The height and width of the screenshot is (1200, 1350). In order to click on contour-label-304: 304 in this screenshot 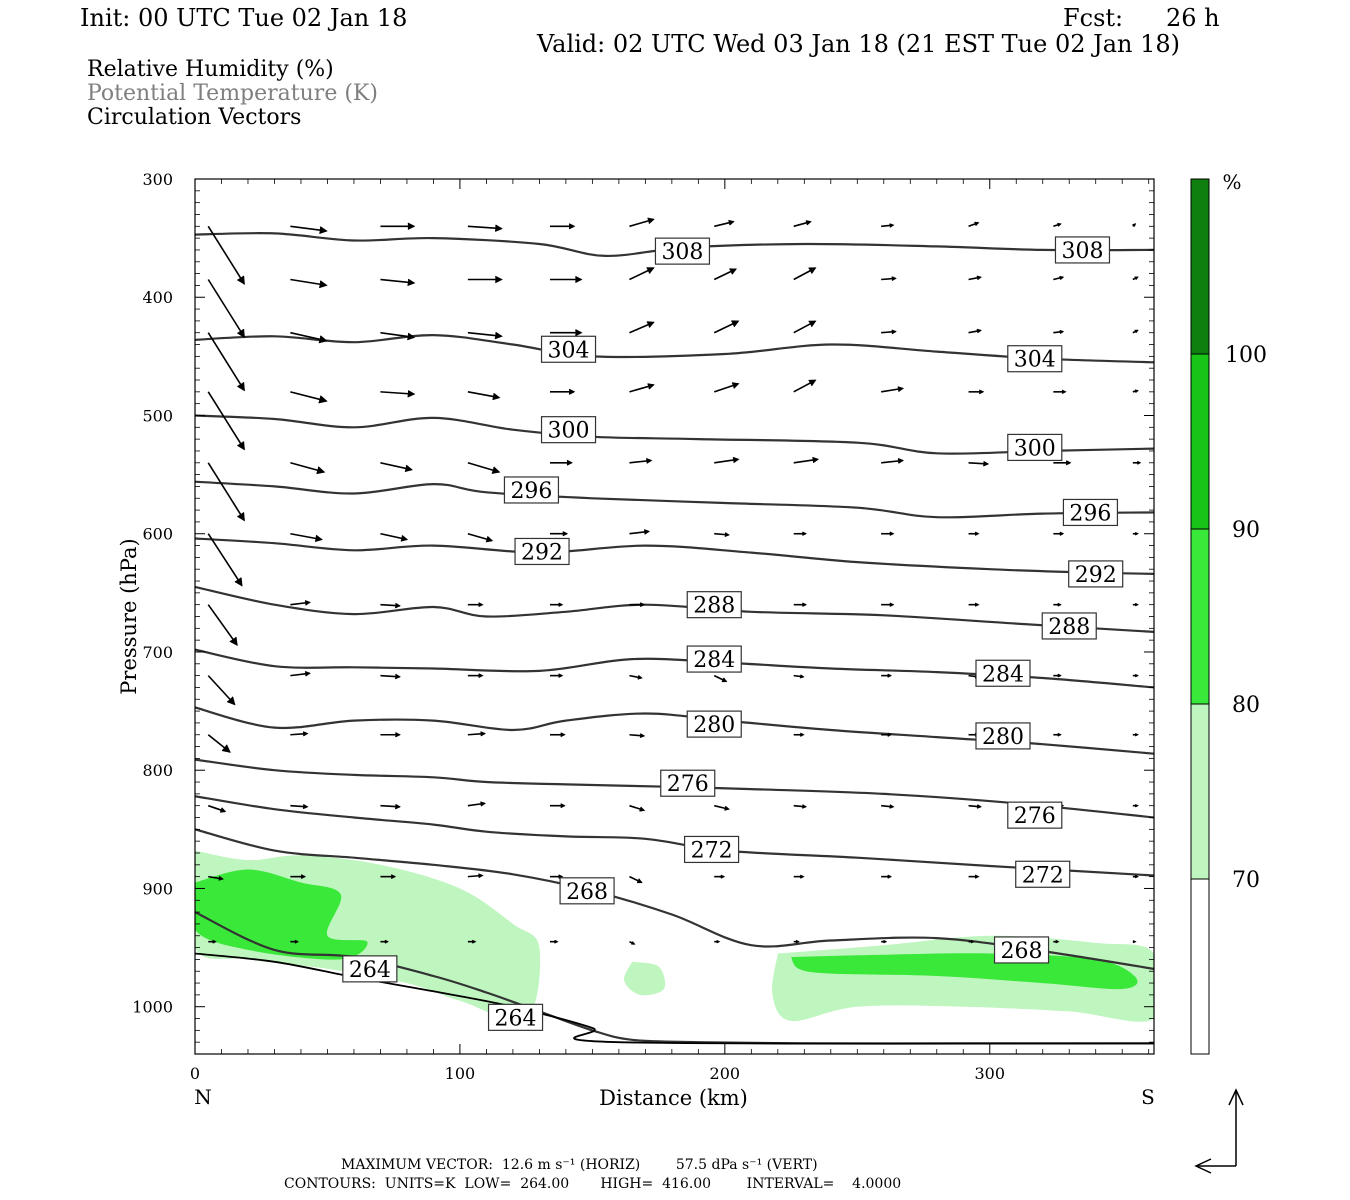, I will do `click(1035, 360)`.